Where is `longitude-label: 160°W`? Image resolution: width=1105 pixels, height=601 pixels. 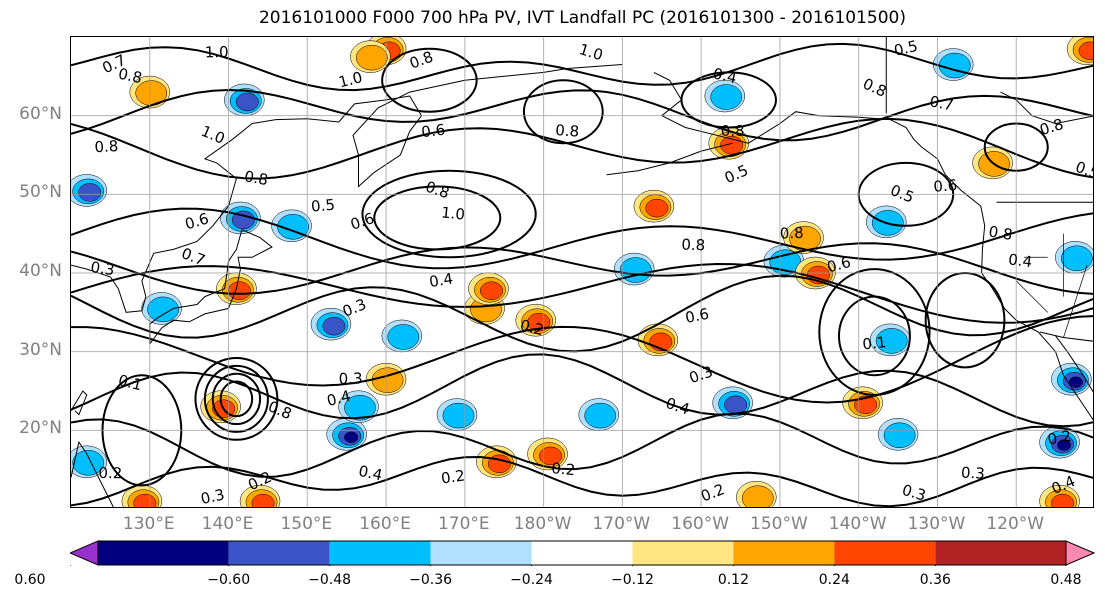
longitude-label: 160°W is located at coordinates (700, 524).